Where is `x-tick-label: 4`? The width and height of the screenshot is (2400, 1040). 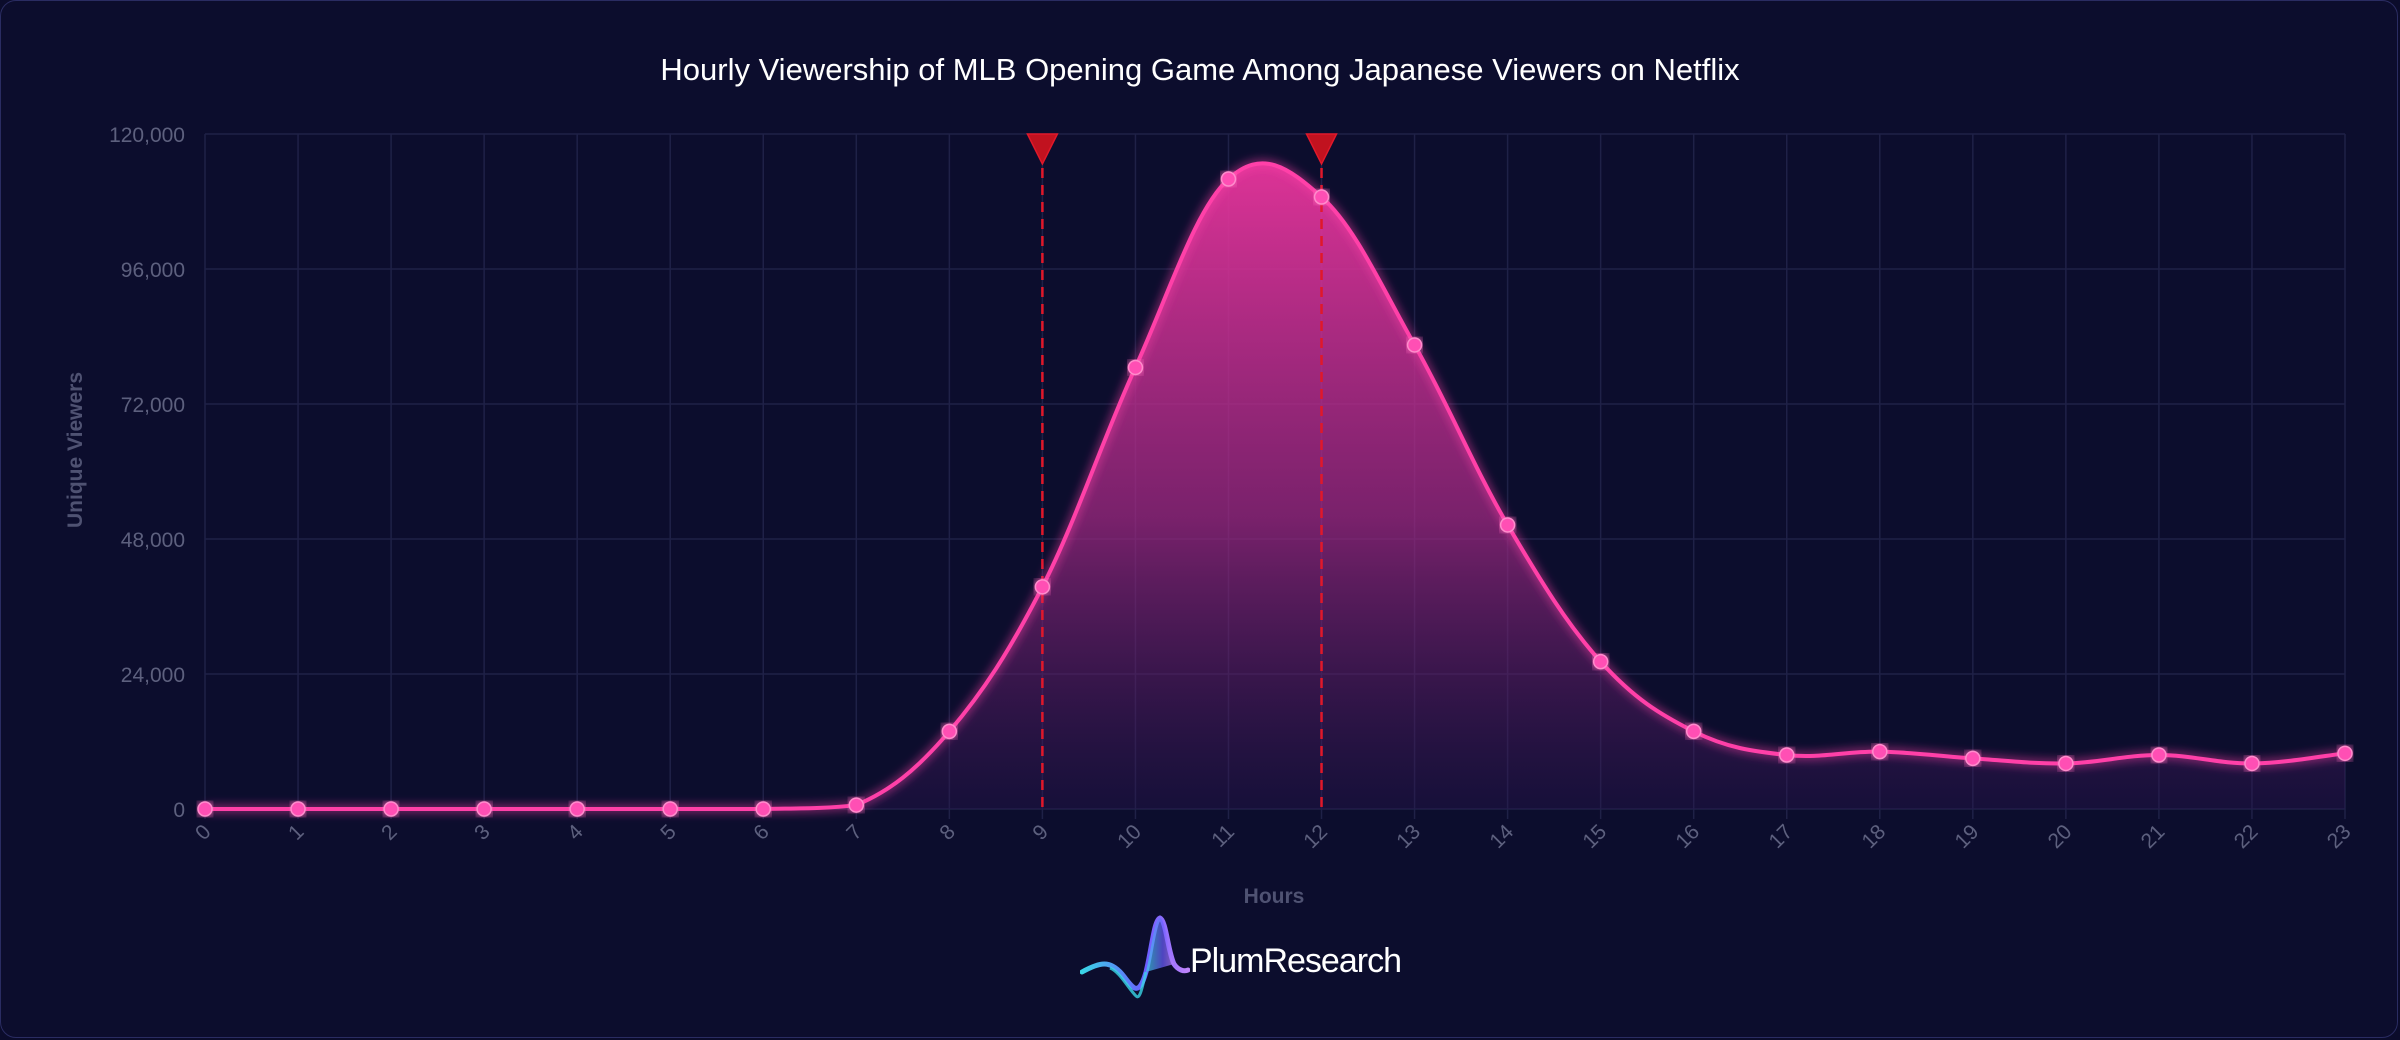
x-tick-label: 4 is located at coordinates (575, 832).